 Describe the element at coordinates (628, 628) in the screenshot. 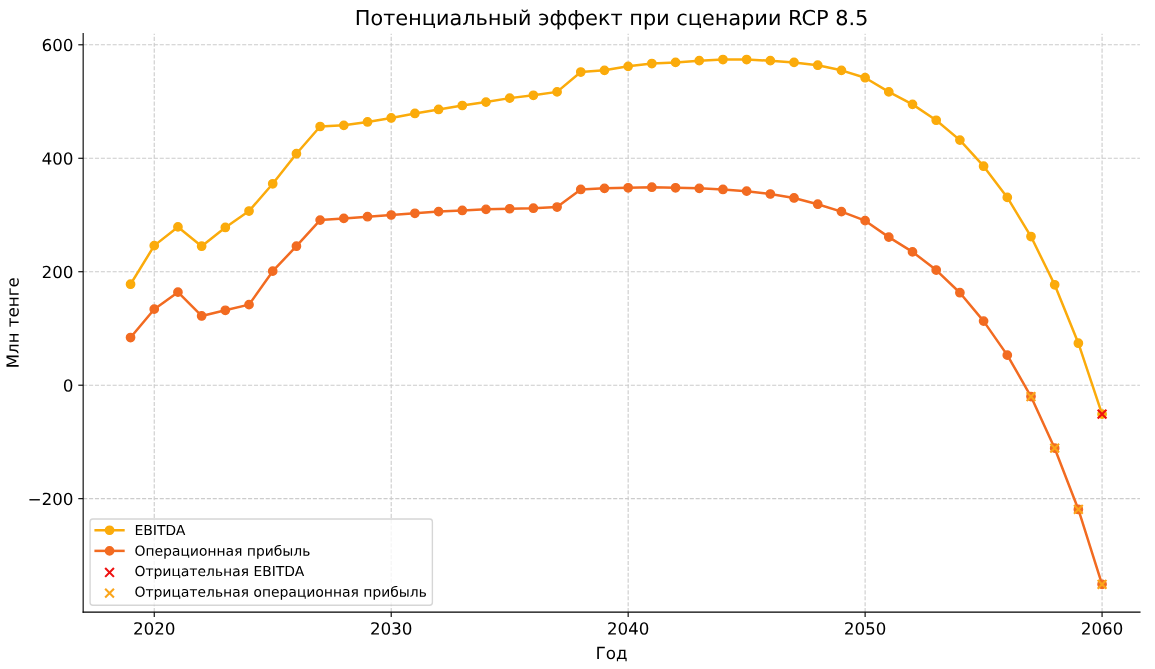

I see `x-tick-label: 2040` at that location.